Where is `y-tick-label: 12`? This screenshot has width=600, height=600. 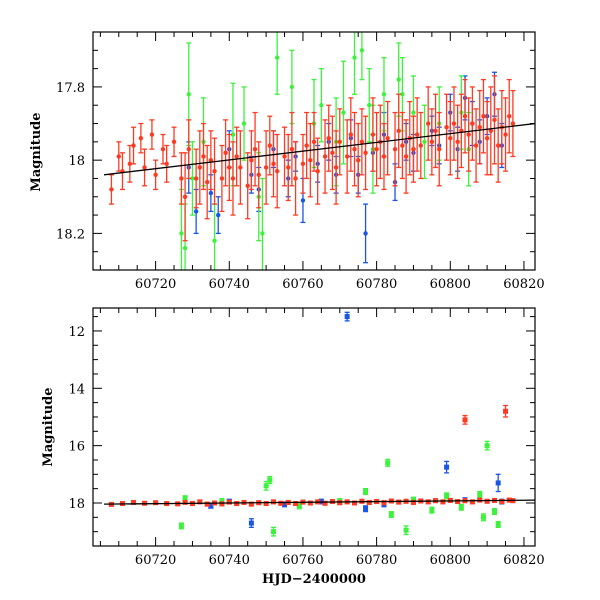
y-tick-label: 12 is located at coordinates (76, 332).